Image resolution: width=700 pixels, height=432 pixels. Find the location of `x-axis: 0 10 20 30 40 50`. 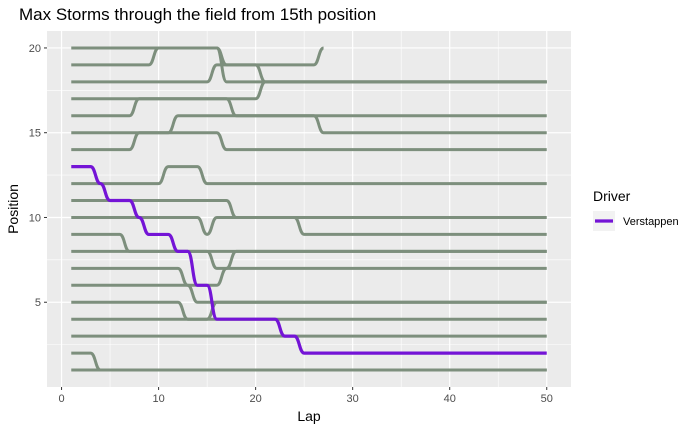

x-axis: 0 10 20 30 40 50 is located at coordinates (305, 396).